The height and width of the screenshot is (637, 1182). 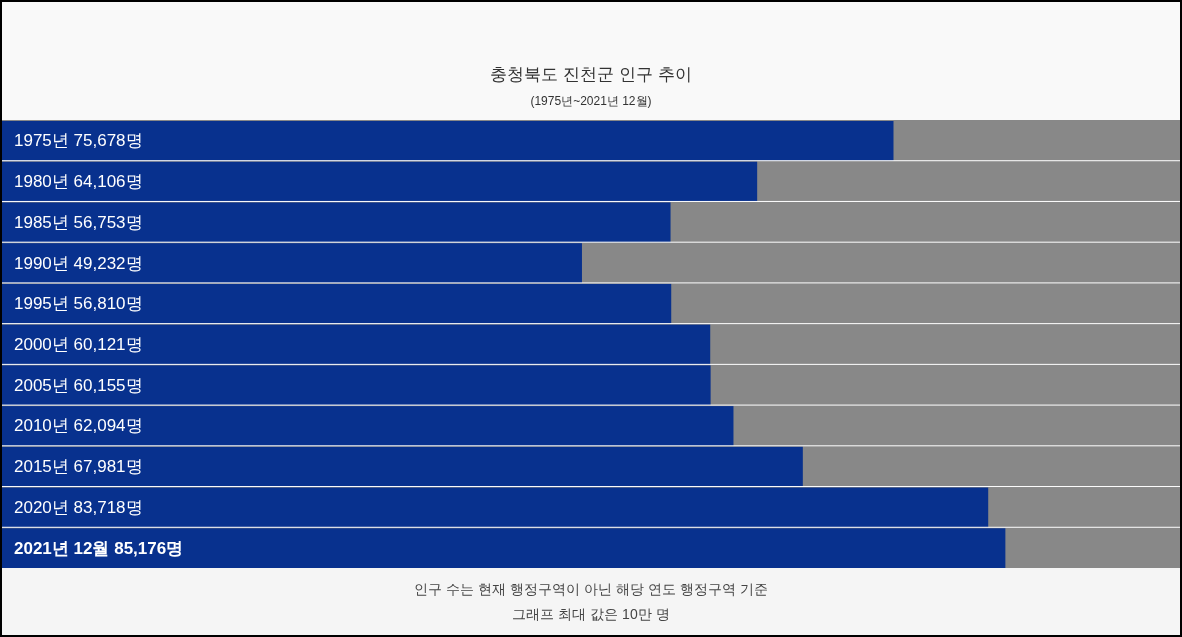 What do you see at coordinates (44, 182) in the screenshot?
I see `y-tick-label: 1980년` at bounding box center [44, 182].